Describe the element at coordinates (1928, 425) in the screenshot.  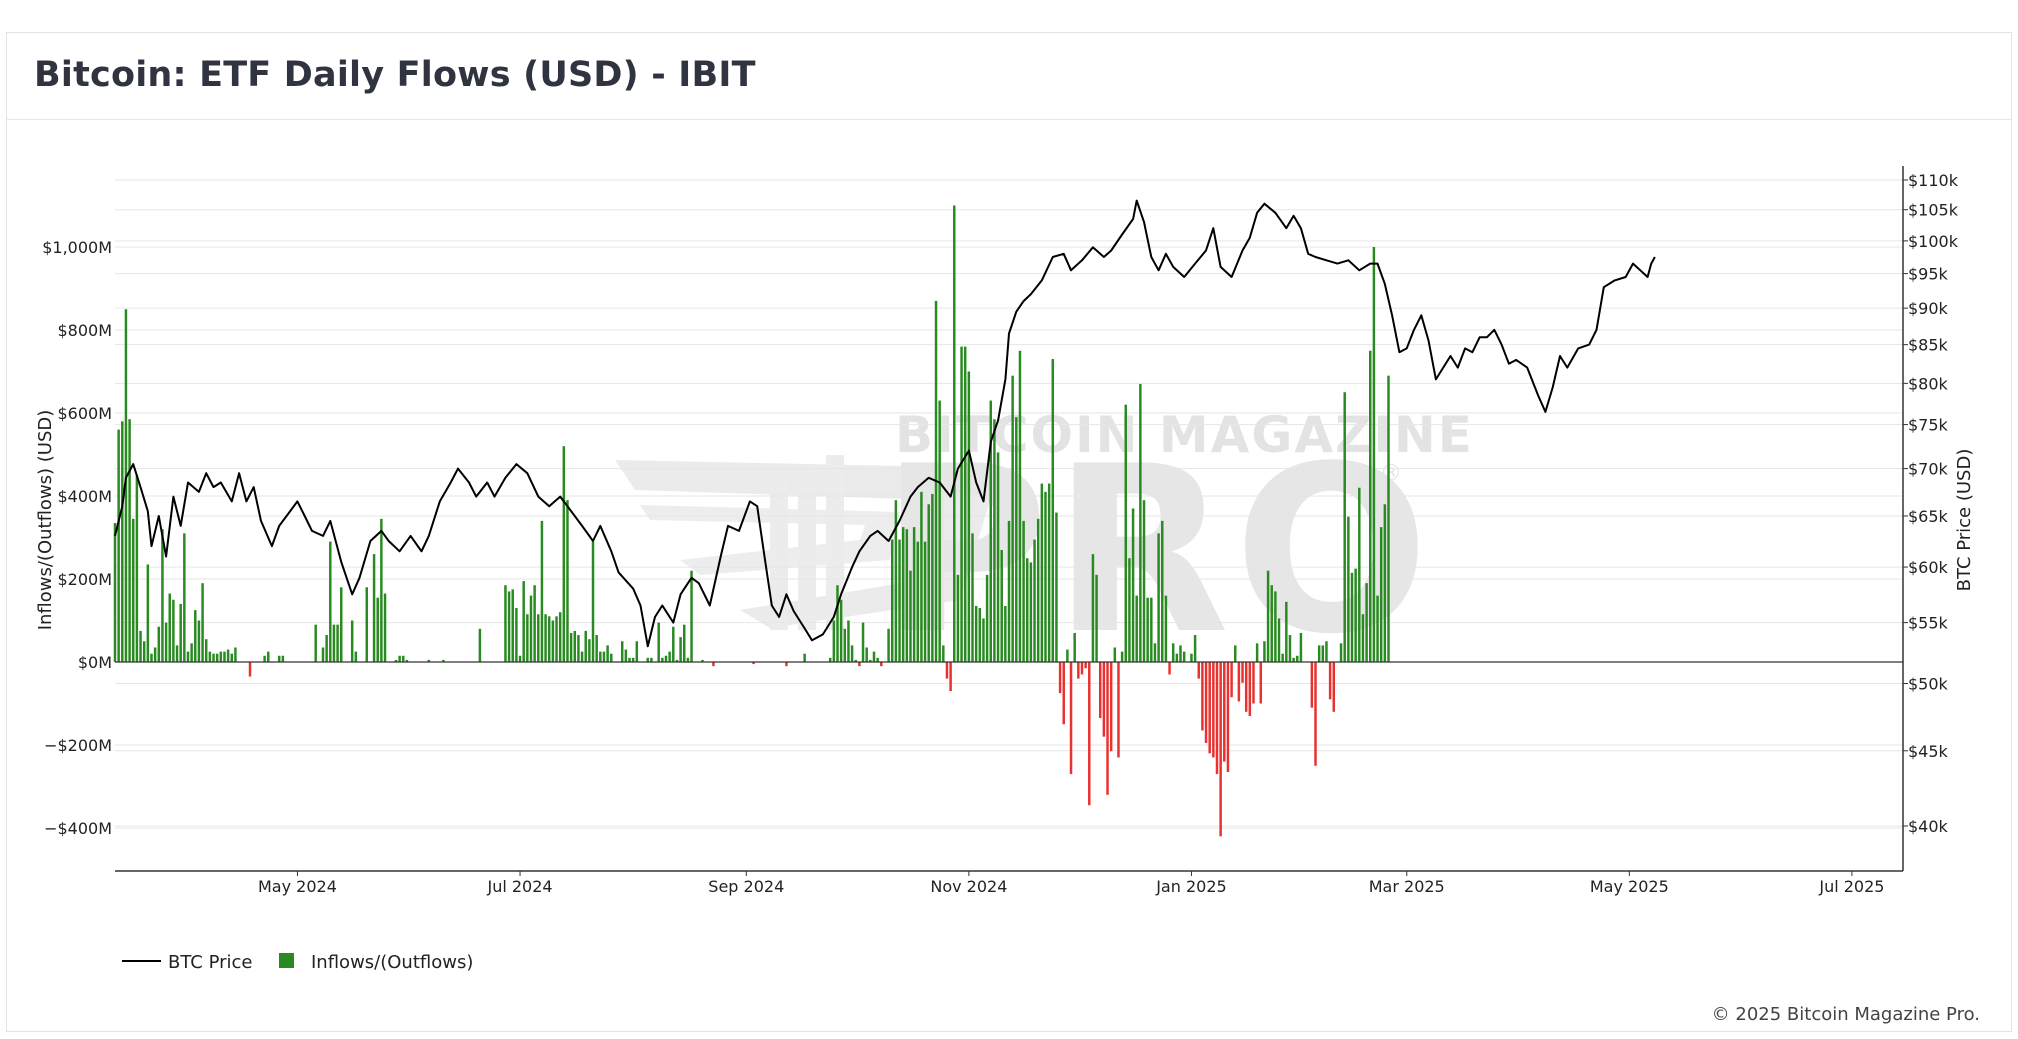
I see `y2-tick-label: $75k` at that location.